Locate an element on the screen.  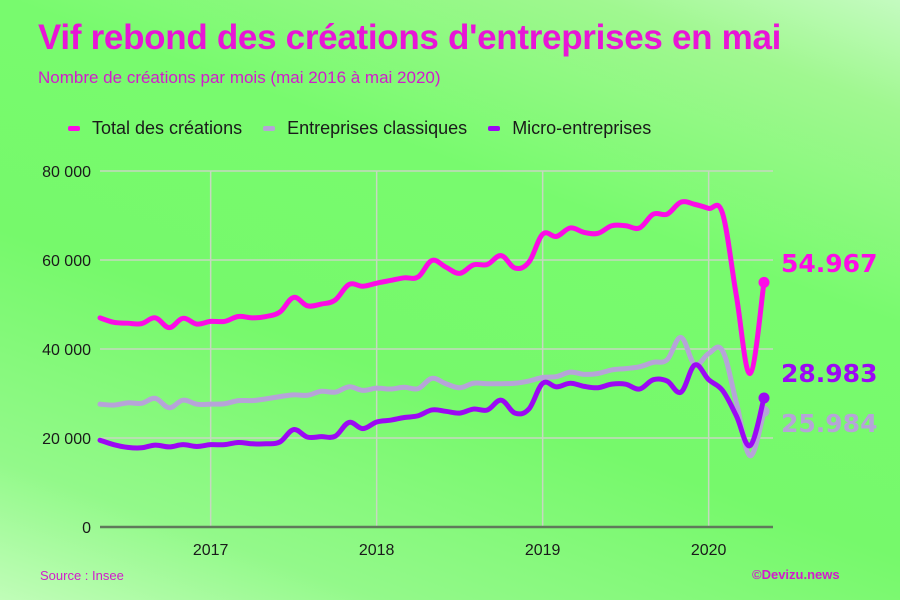
y-tick-label: 80 000 is located at coordinates (66, 172).